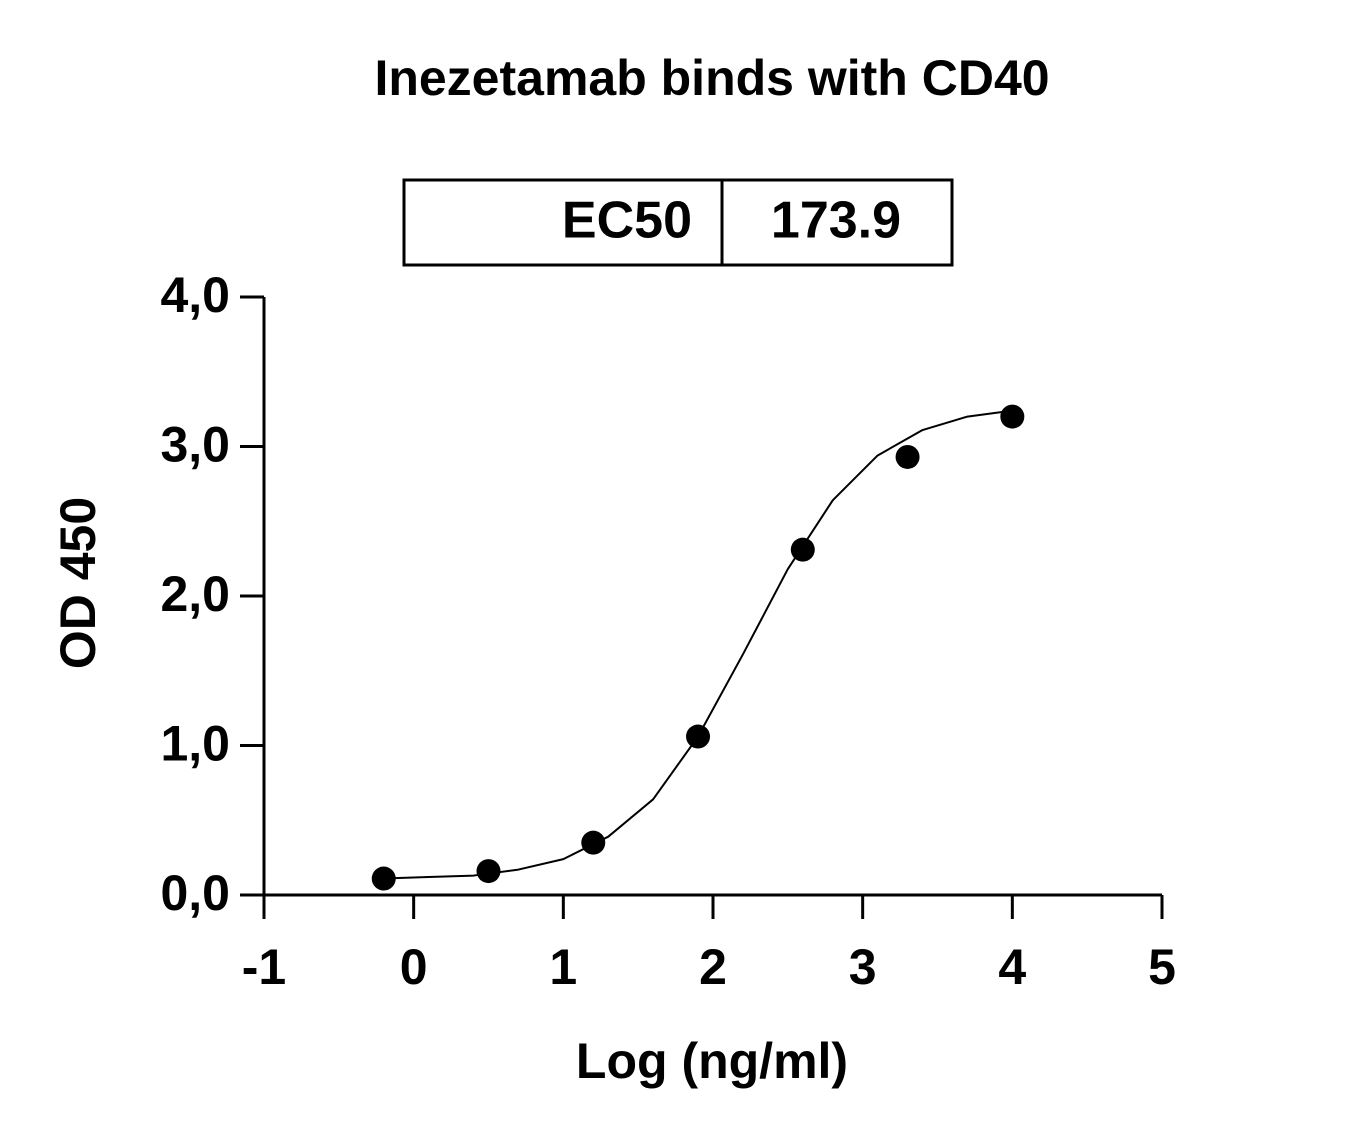 The image size is (1362, 1142). Describe the element at coordinates (627, 221) in the screenshot. I see `table-label: EC50` at that location.